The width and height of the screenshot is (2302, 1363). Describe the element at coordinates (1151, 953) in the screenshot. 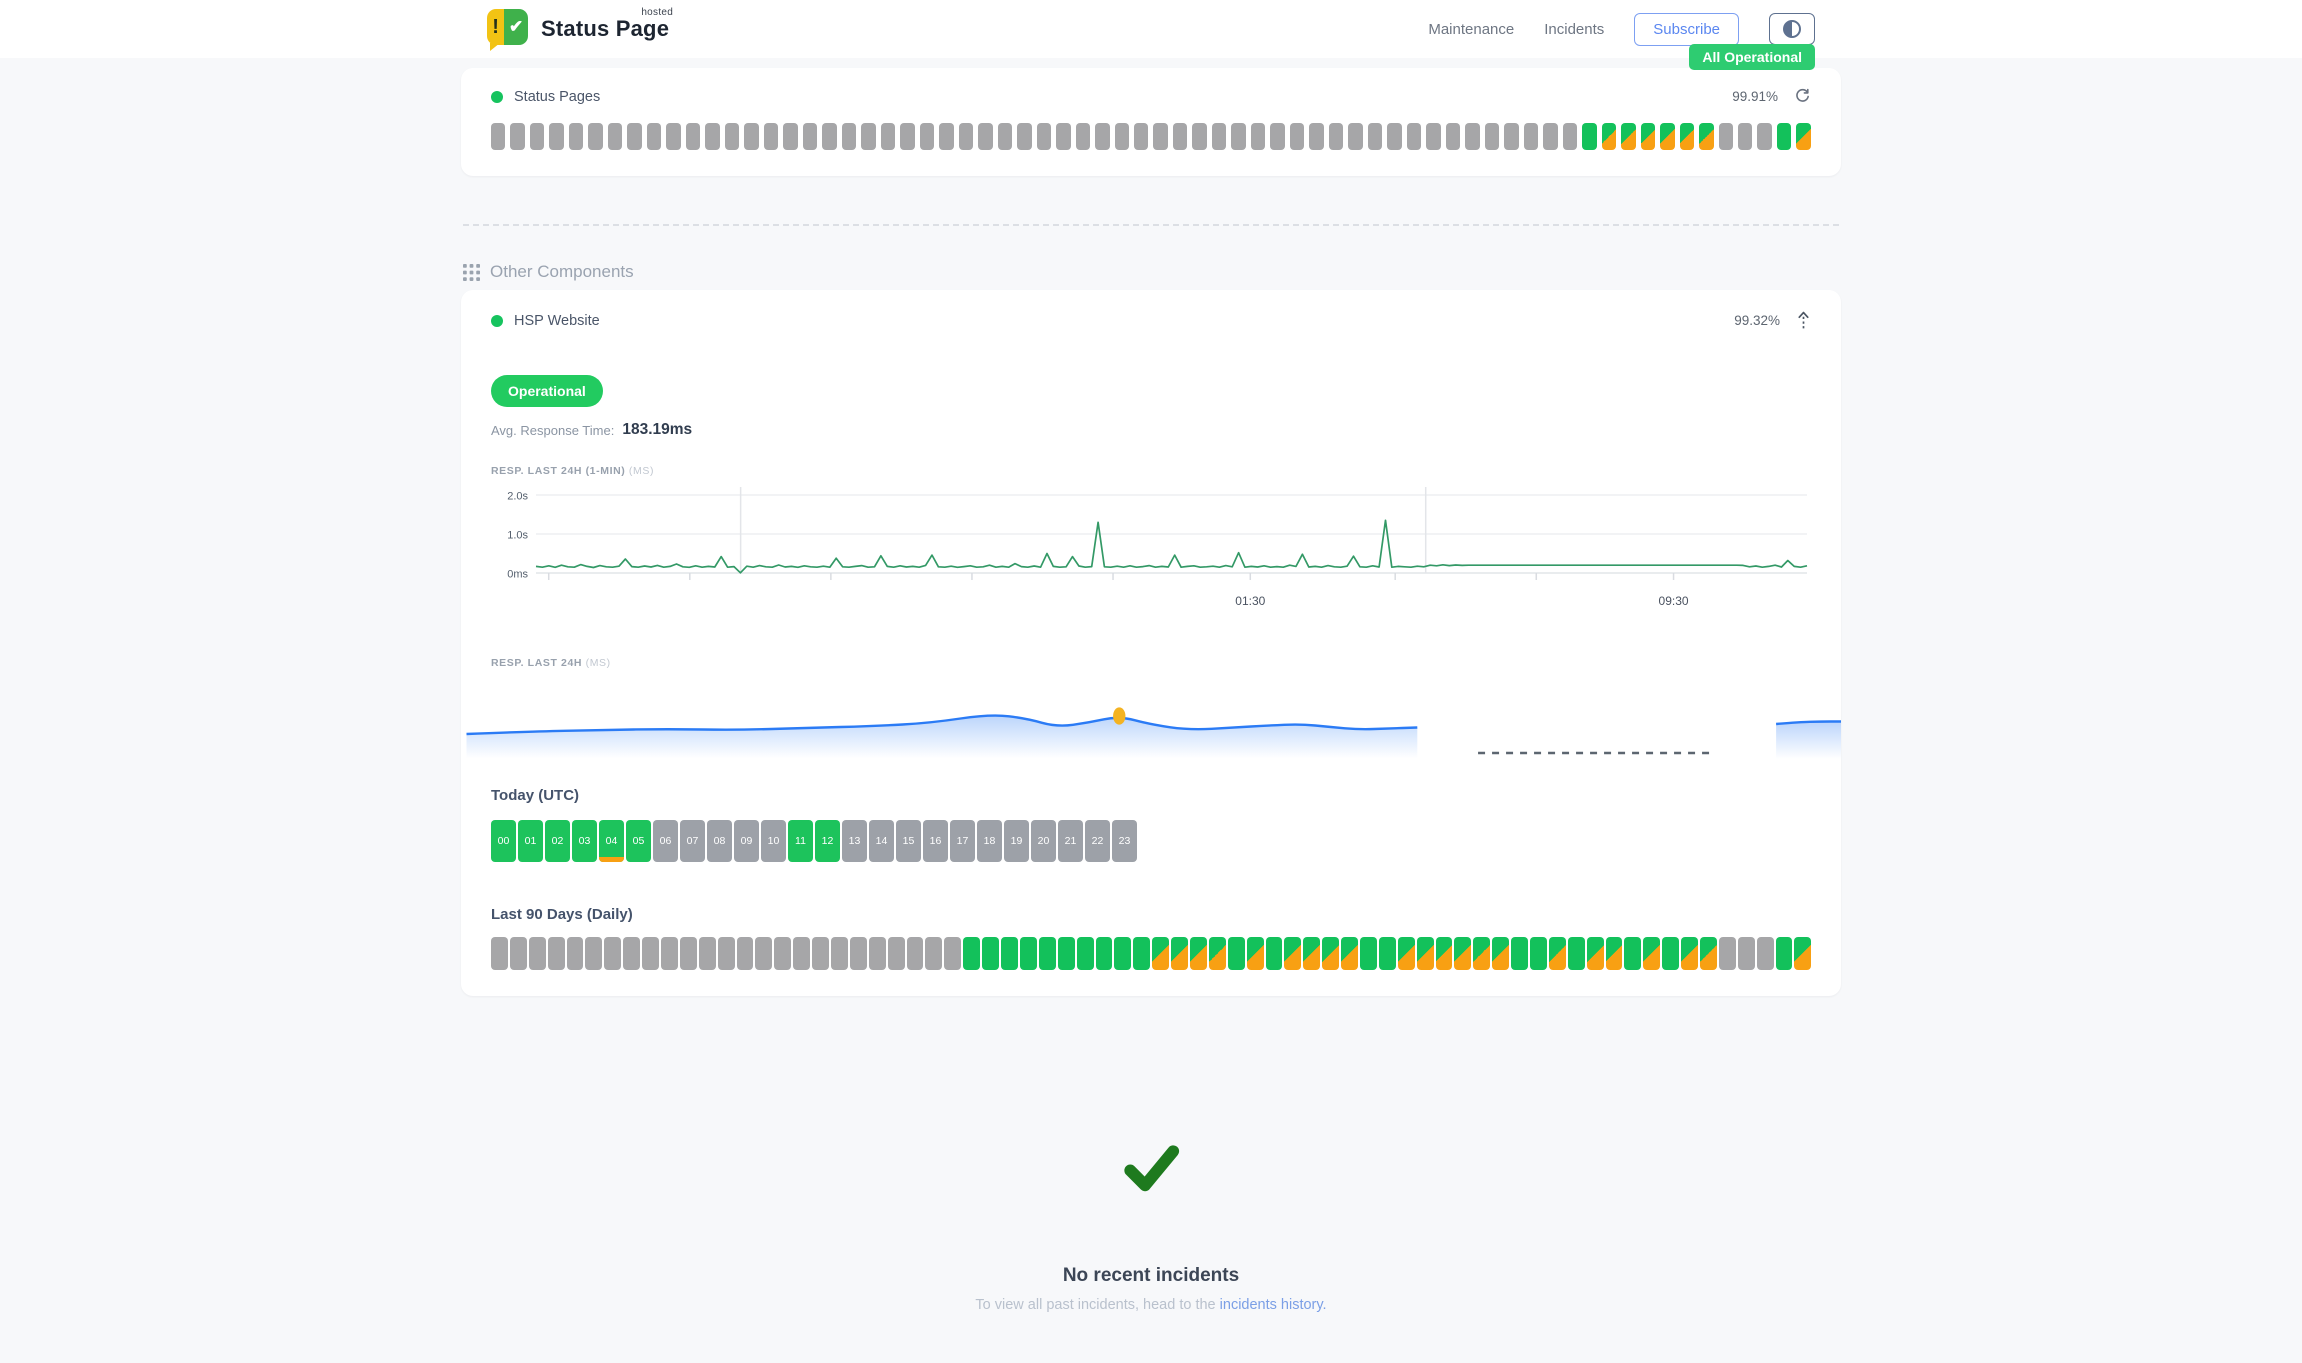

I see `daily-bar-row` at that location.